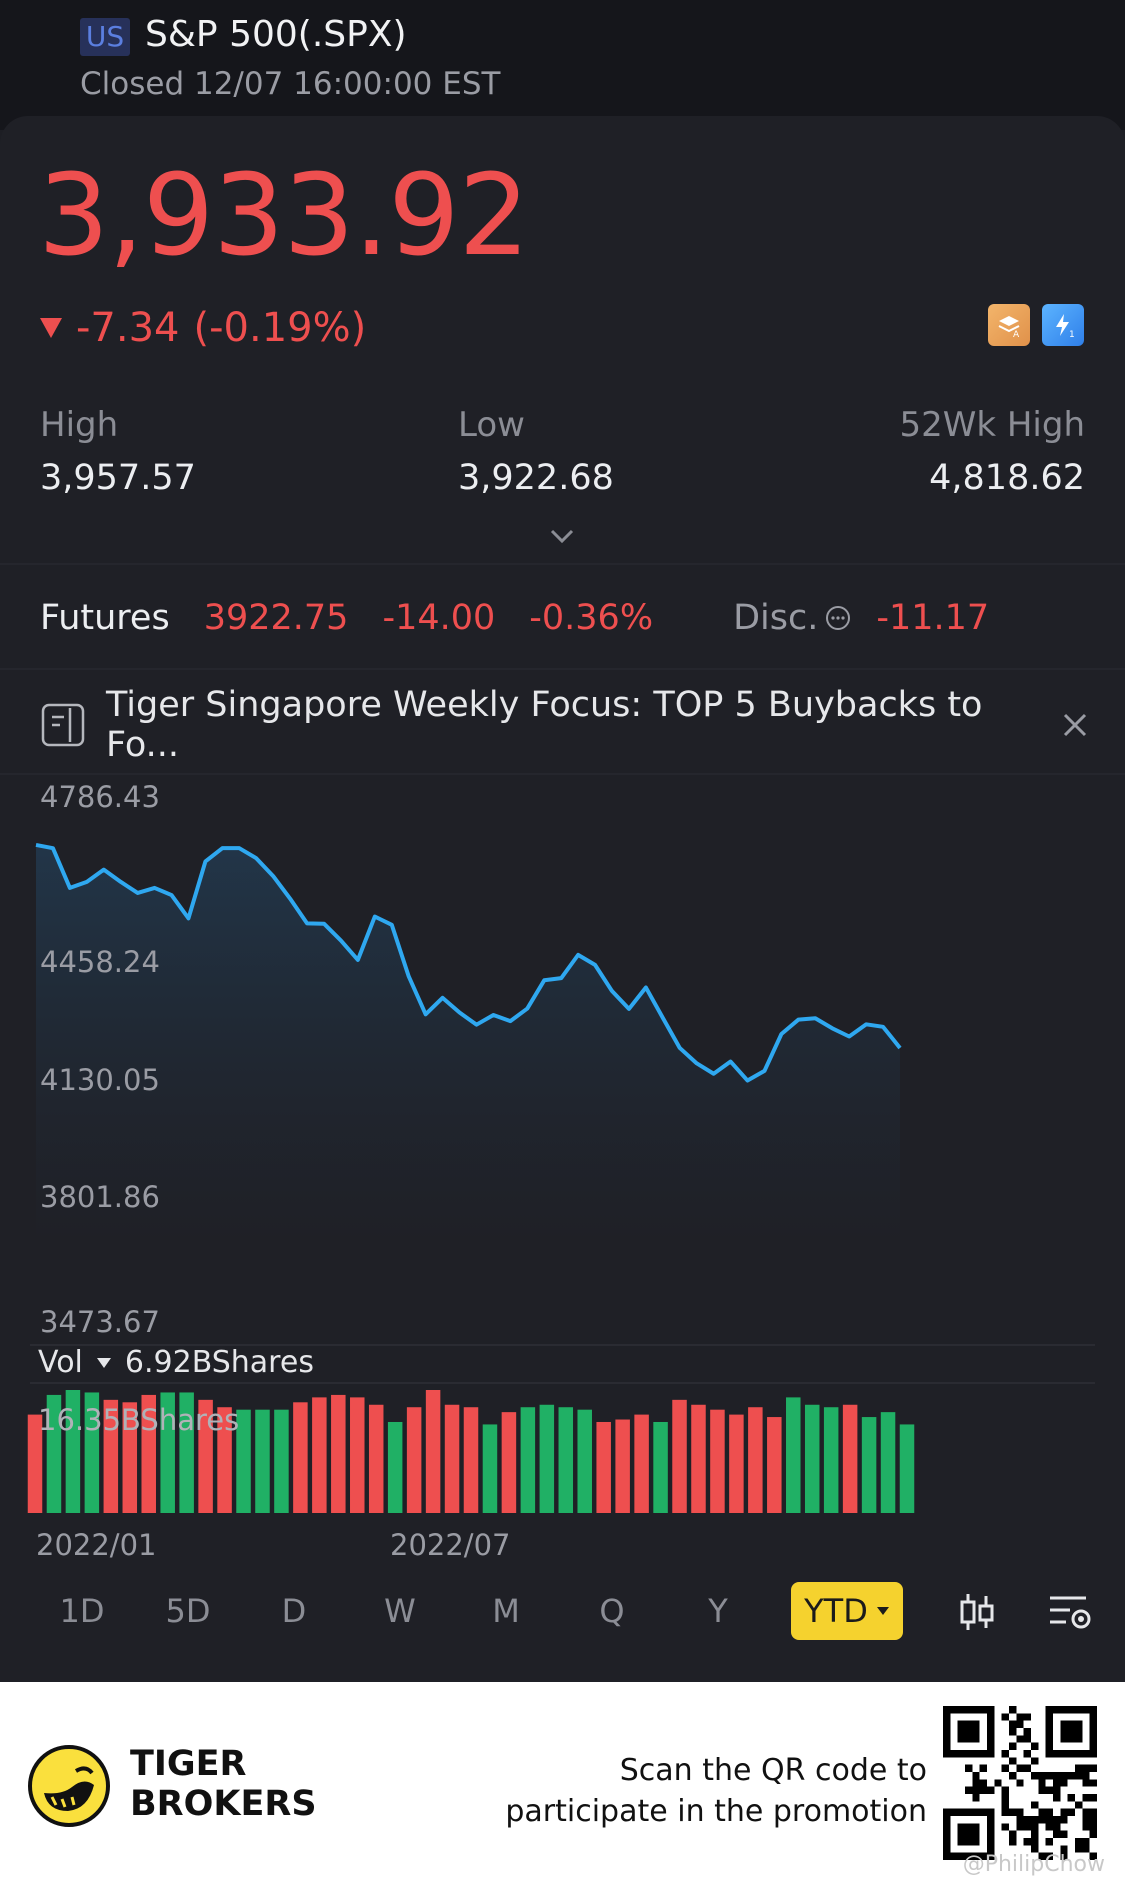 This screenshot has width=1125, height=1893. What do you see at coordinates (276, 618) in the screenshot?
I see `futures-price: 3922.75` at bounding box center [276, 618].